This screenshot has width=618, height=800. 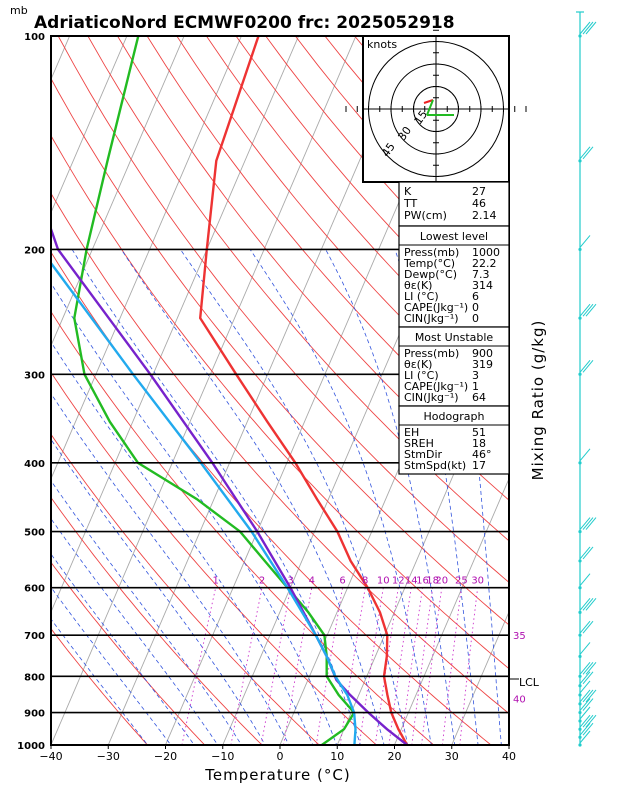 I want to click on lowest-level-label: θε(K), so click(x=418, y=285).